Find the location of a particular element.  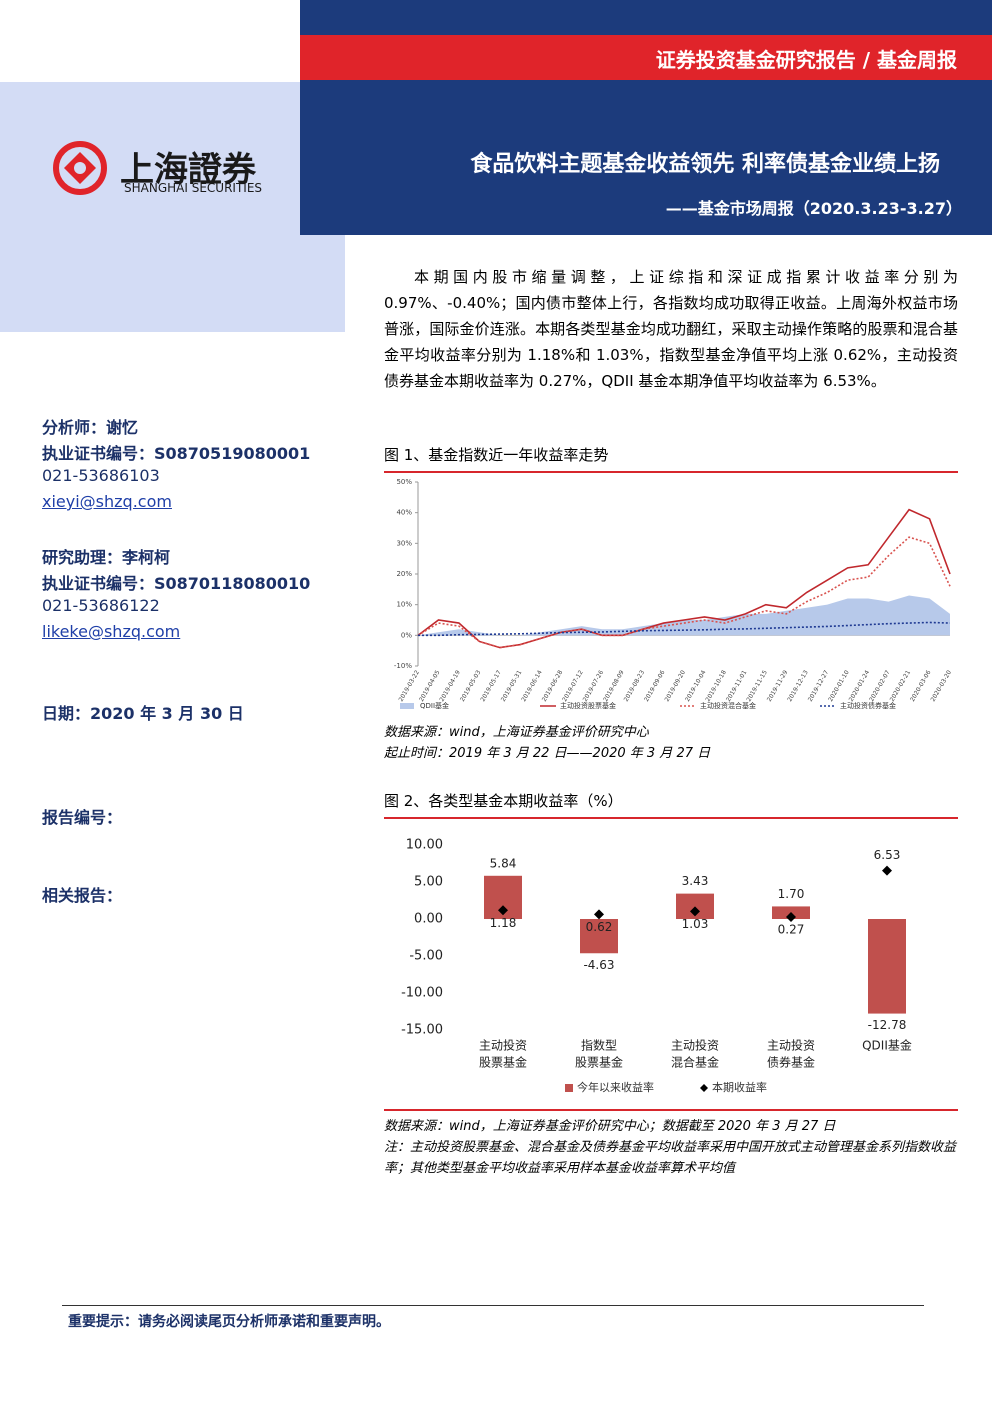

x-tick-label: 2019-10-18 is located at coordinates (716, 686).